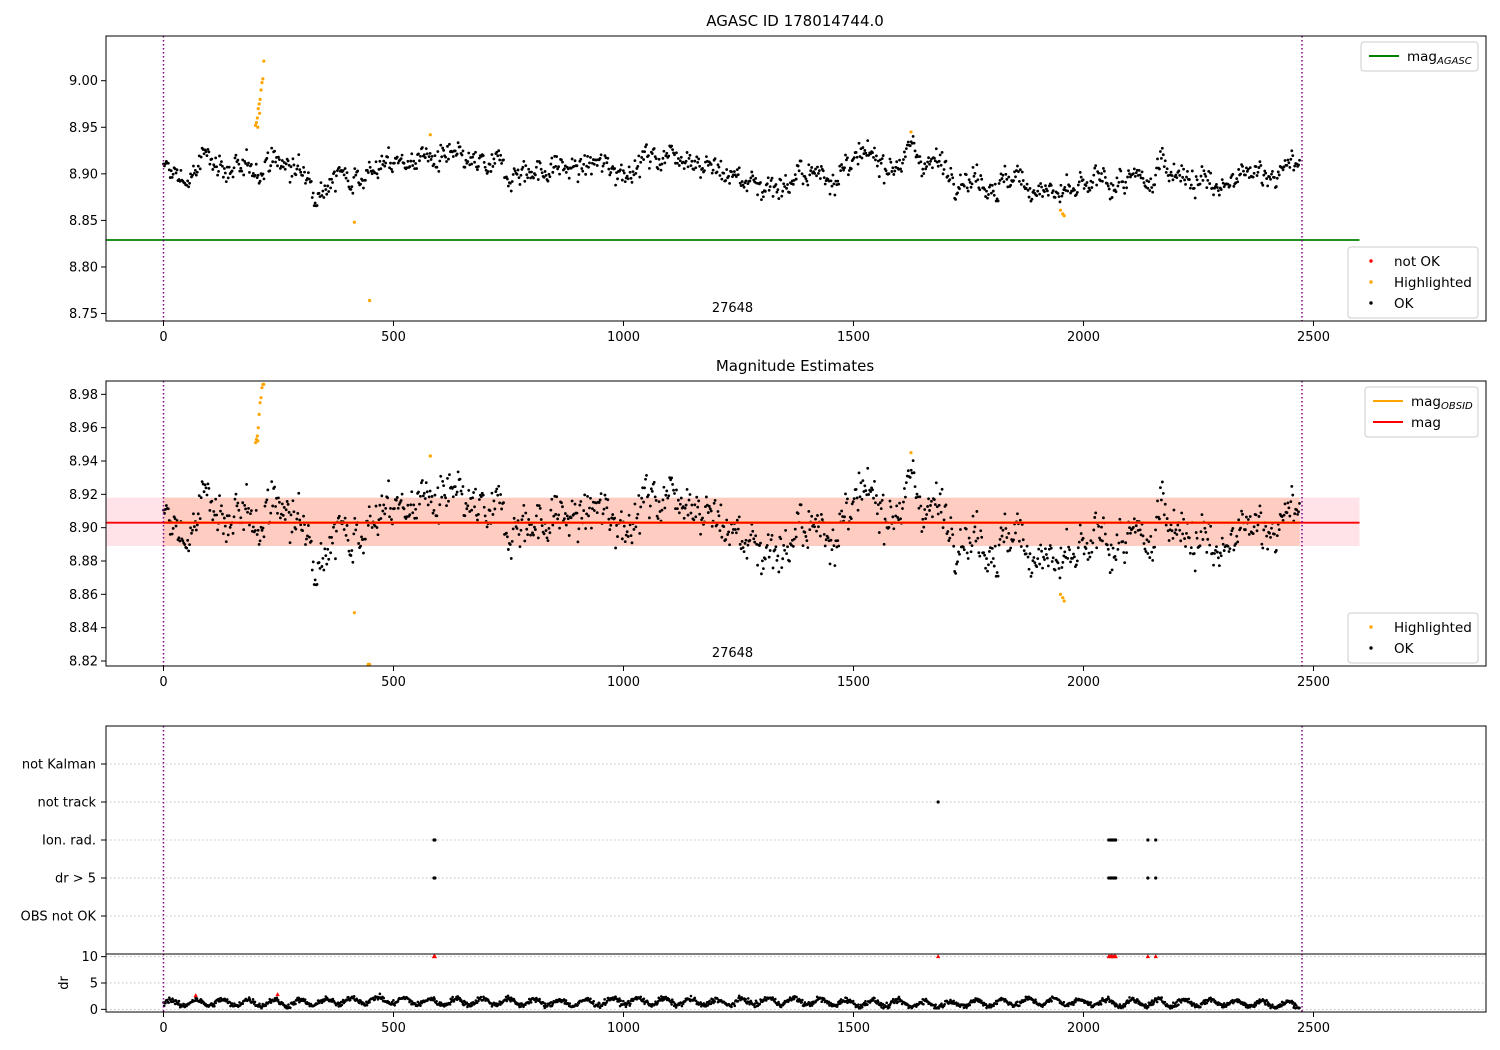 The height and width of the screenshot is (1050, 1500). I want to click on dr-capped-marker, so click(1148, 956).